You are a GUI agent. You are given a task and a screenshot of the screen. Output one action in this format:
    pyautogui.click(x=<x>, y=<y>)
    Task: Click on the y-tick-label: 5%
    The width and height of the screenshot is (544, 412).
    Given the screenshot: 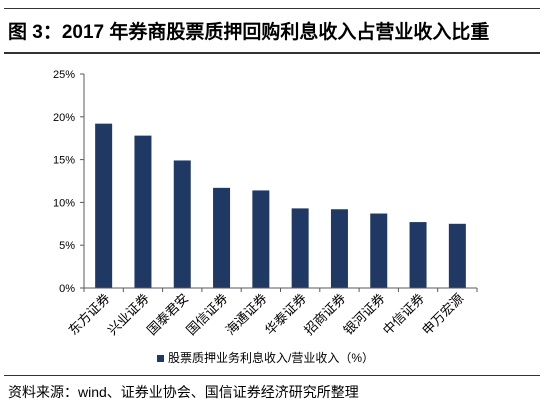 What is the action you would take?
    pyautogui.click(x=67, y=246)
    